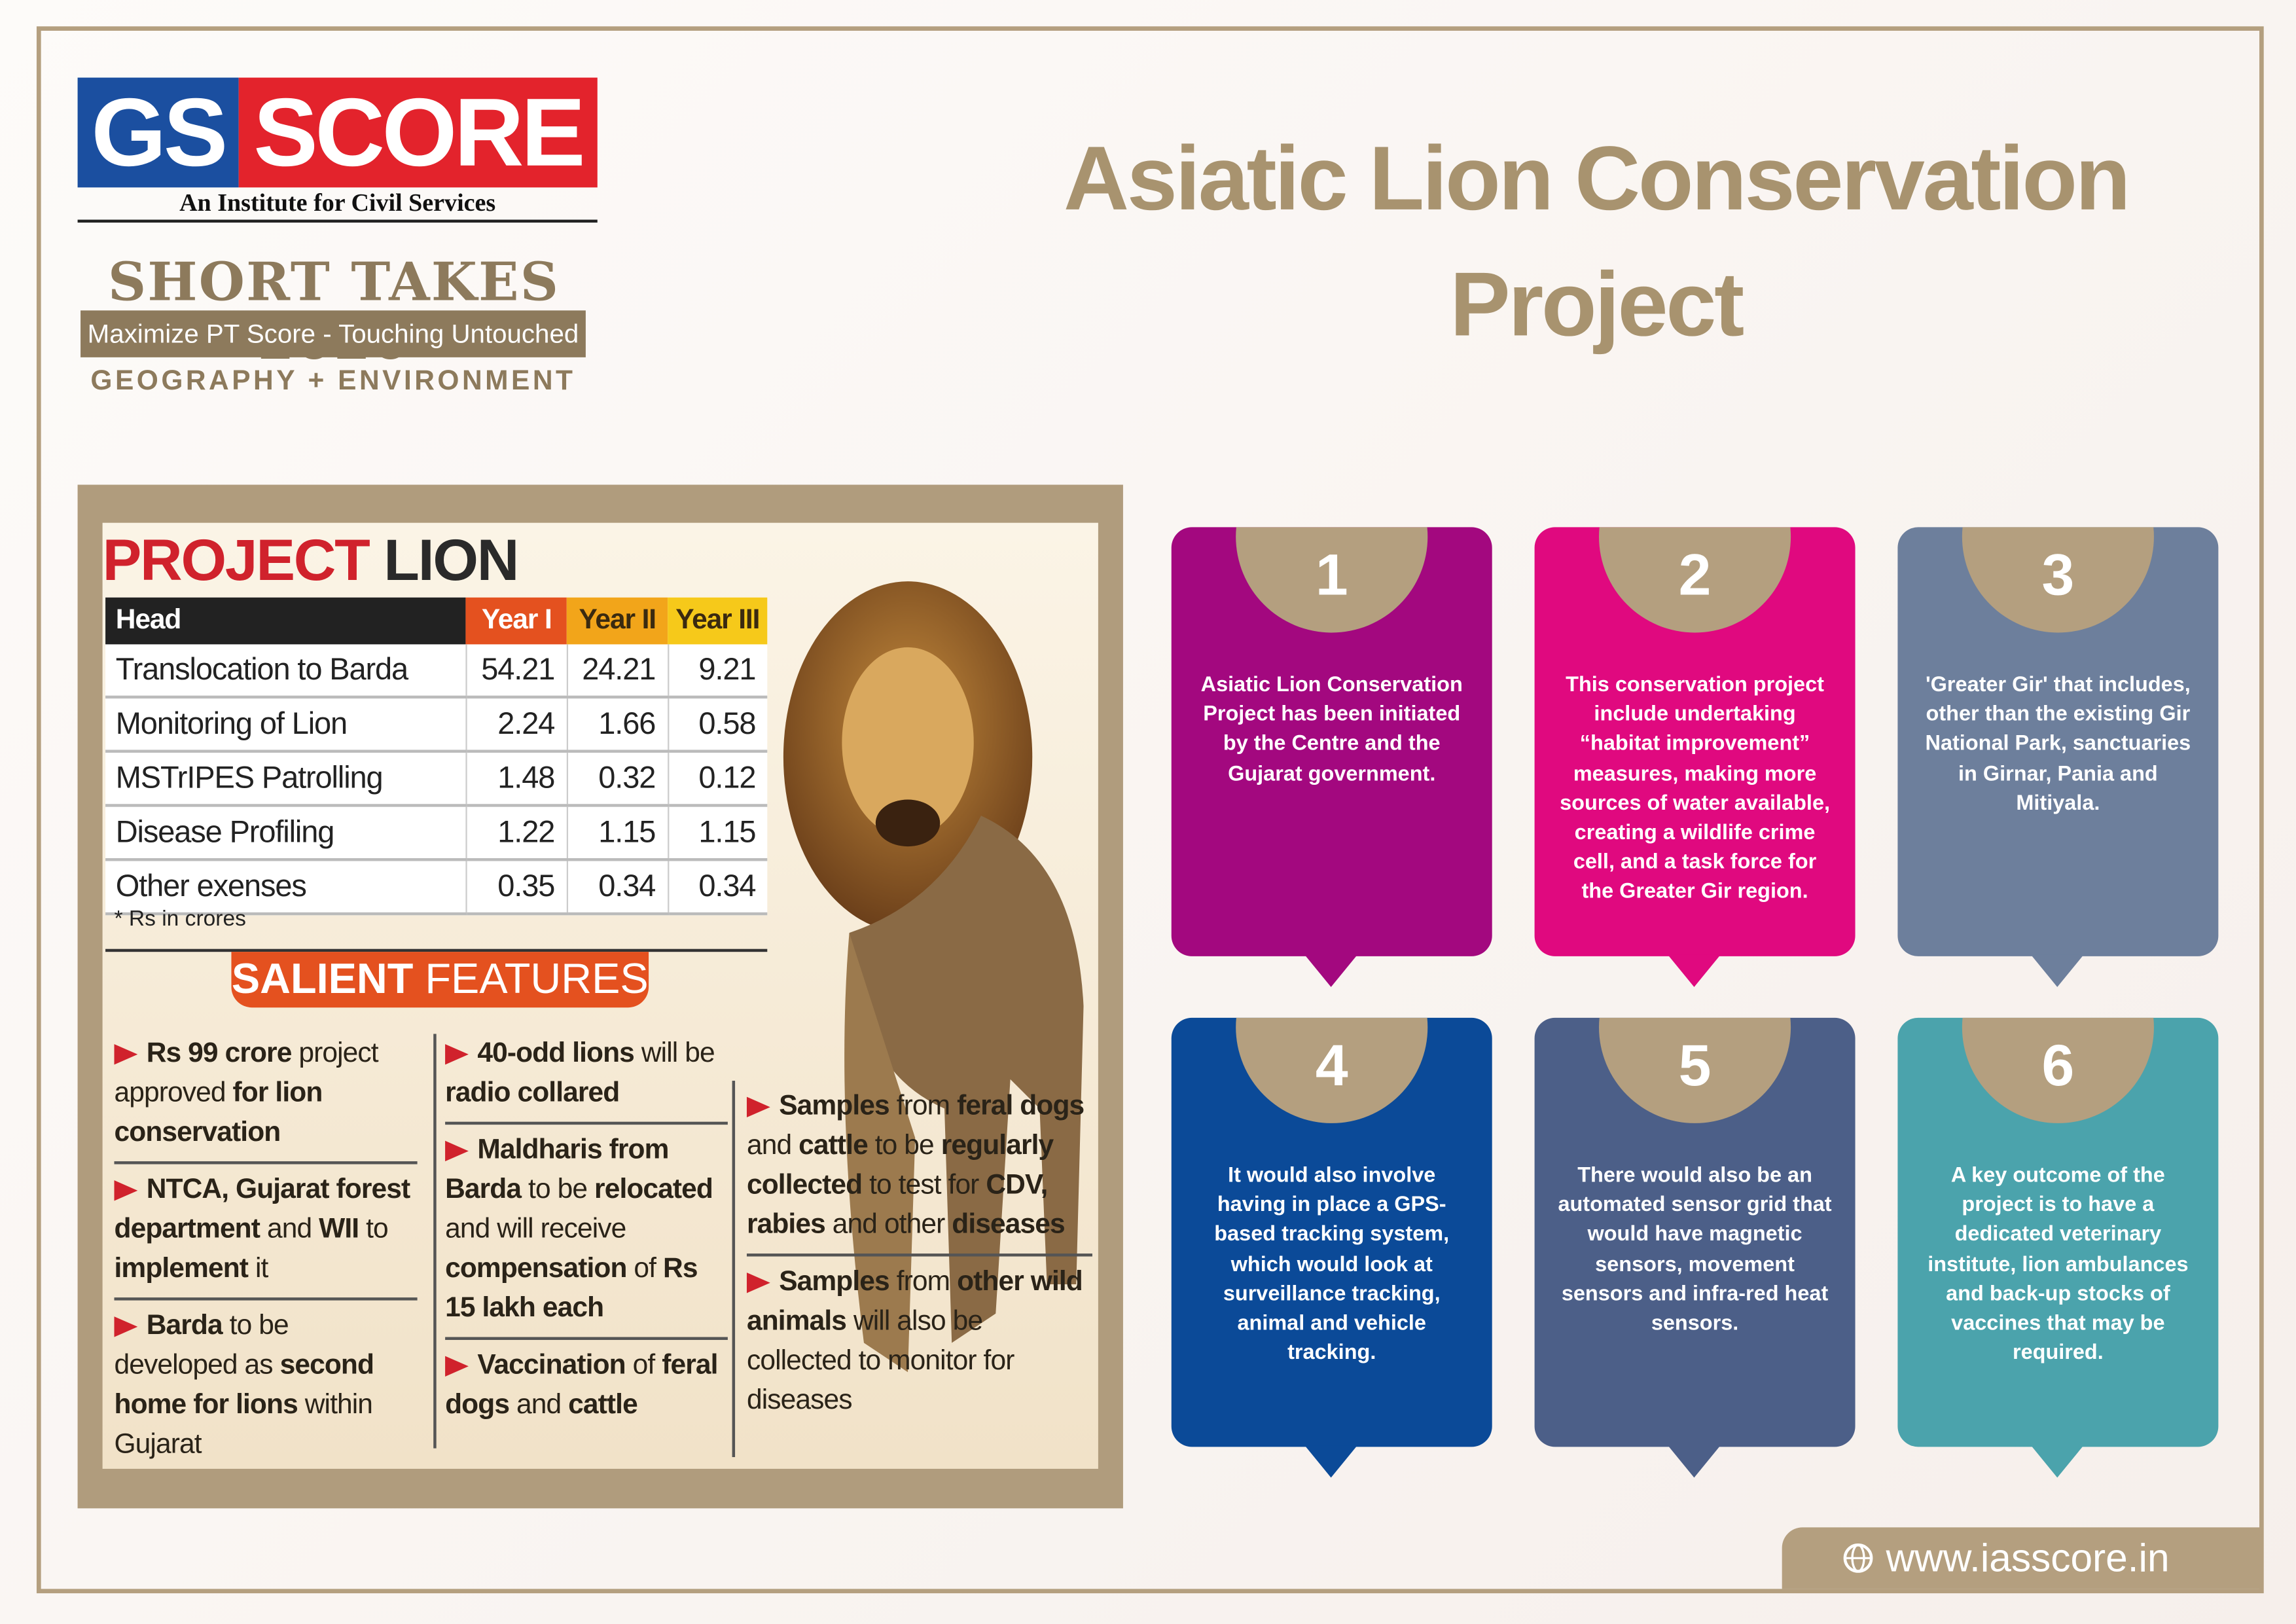 This screenshot has height=1624, width=2296. Describe the element at coordinates (617, 621) in the screenshot. I see `table-header-cell: Year II` at that location.